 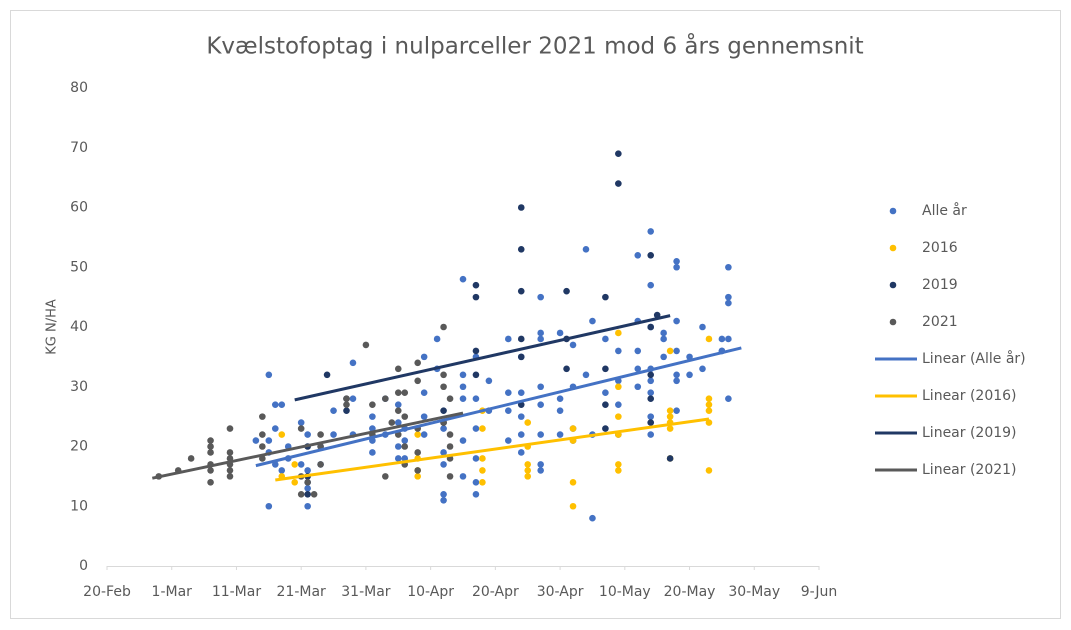 I want to click on x-tick-label: 9-Jun, so click(x=819, y=592).